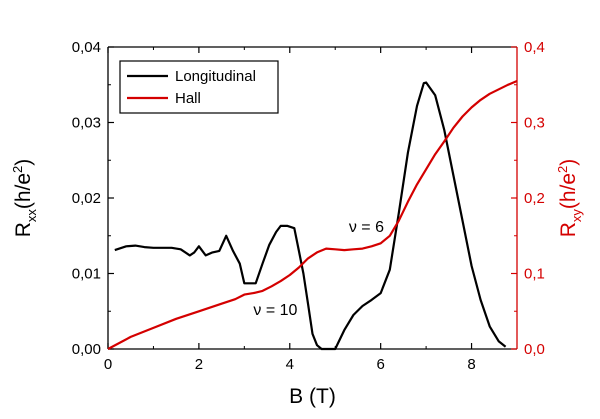  I want to click on y-left-axis-title-part: (h/e, so click(23, 191).